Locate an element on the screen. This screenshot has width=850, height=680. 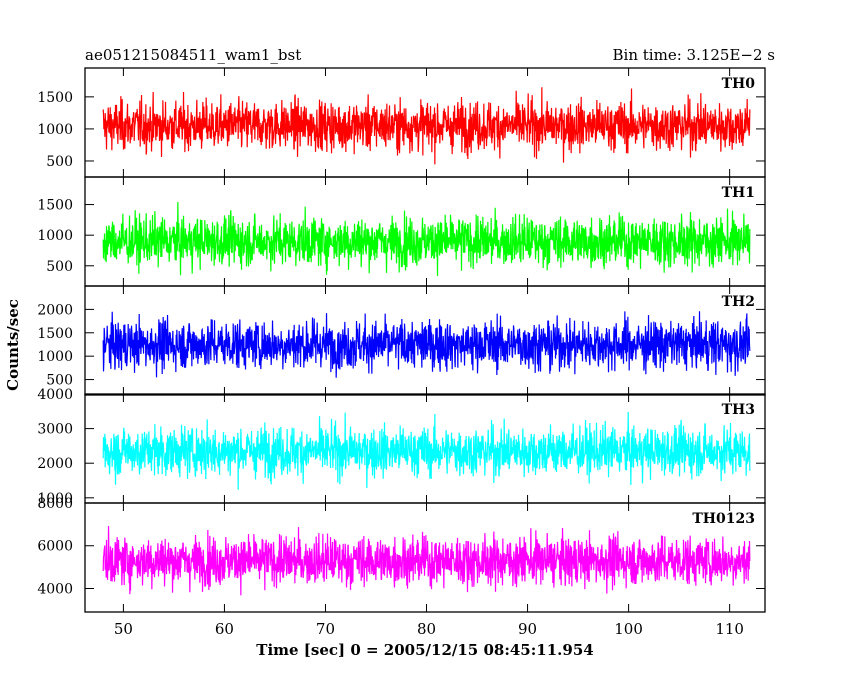
panel-th0123: 4000 6000 8000 TH0123 is located at coordinates (401, 554).